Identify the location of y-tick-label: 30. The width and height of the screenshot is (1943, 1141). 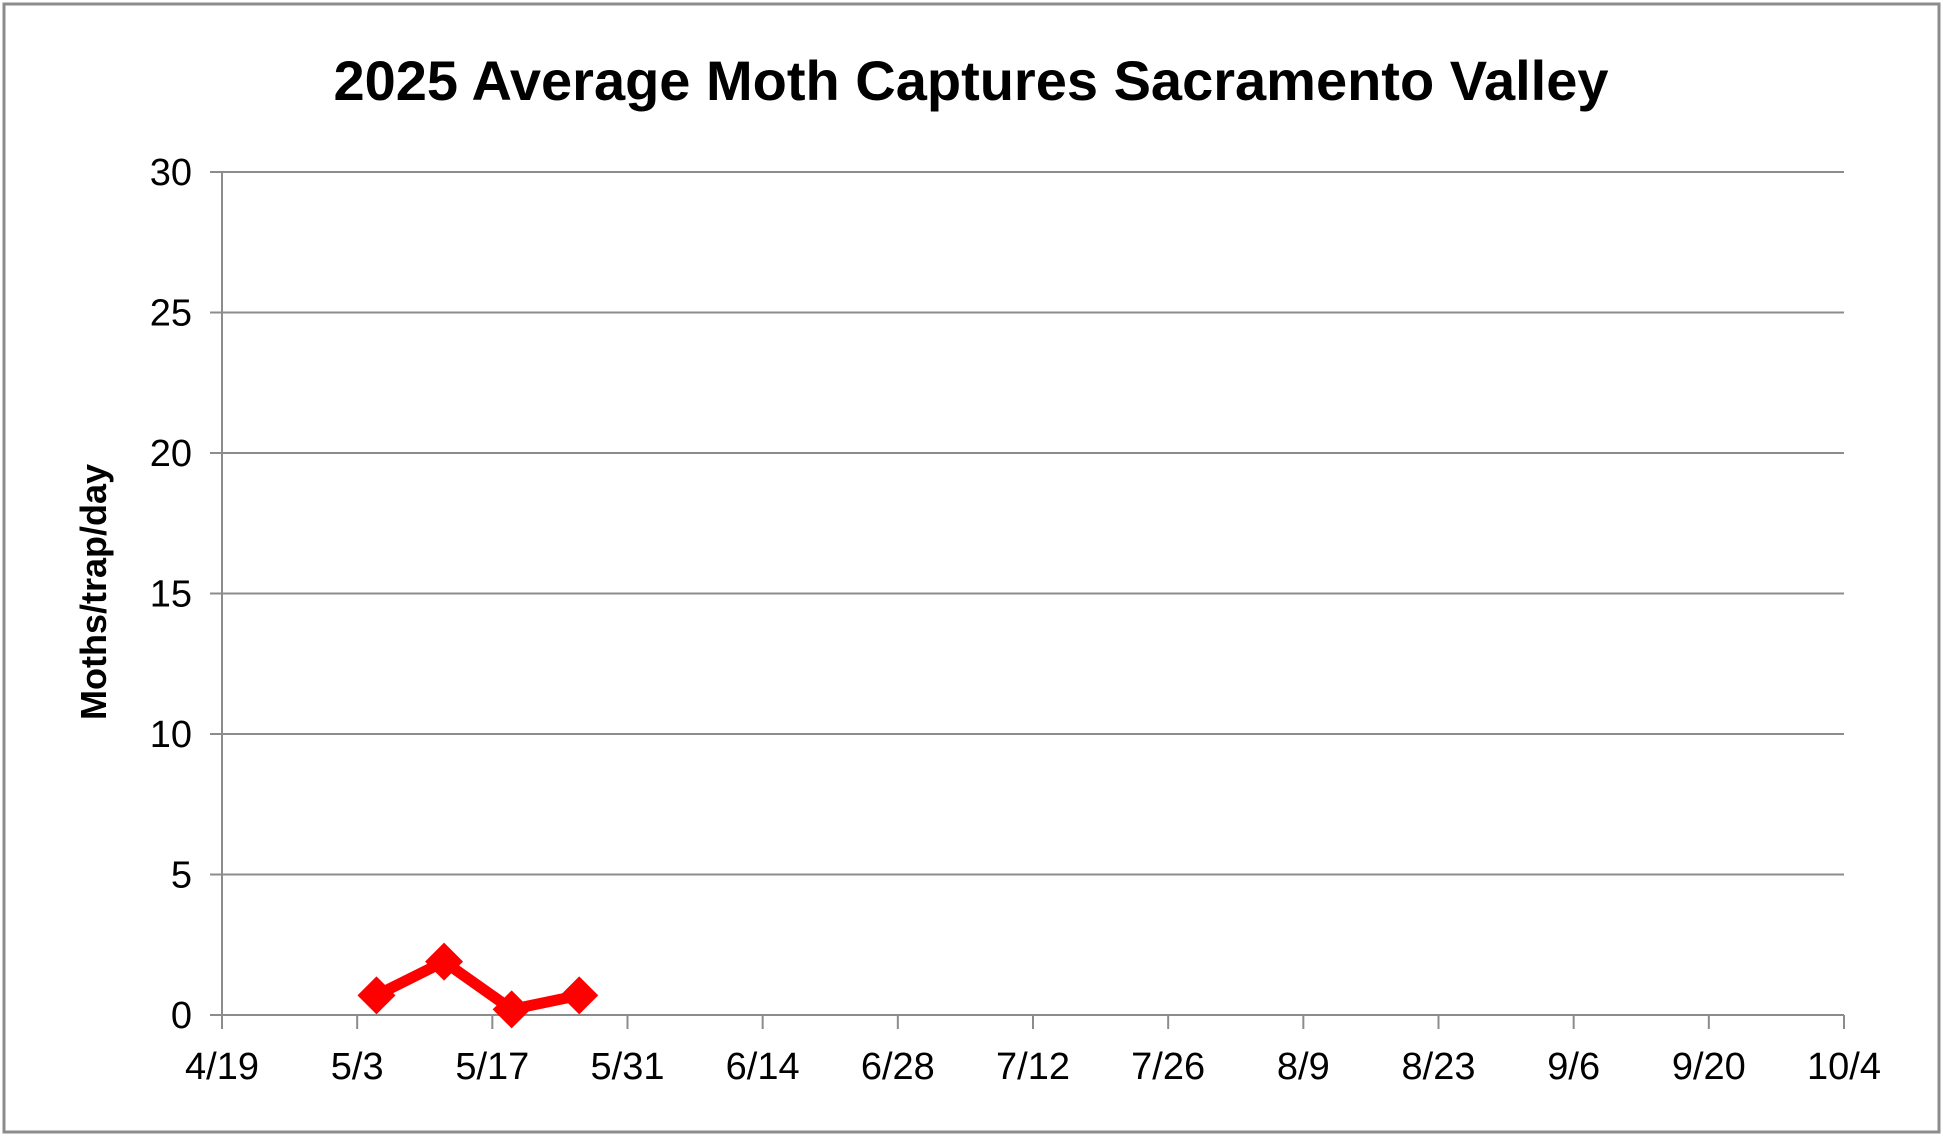
(171, 173).